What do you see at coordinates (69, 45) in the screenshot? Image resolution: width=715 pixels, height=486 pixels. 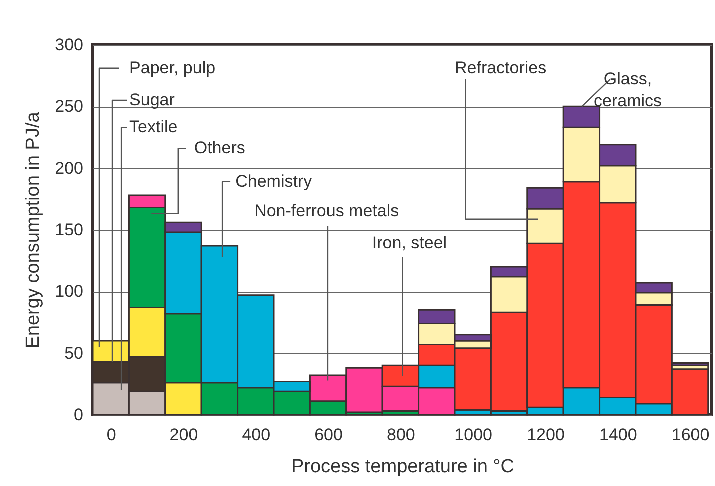 I see `y-tick-label: 300` at bounding box center [69, 45].